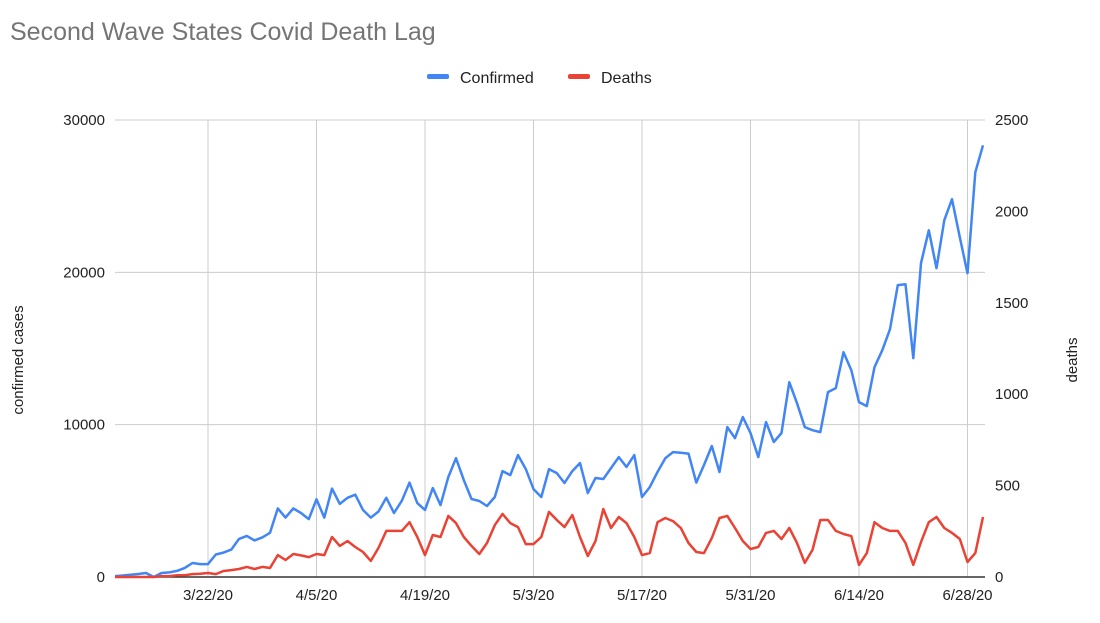 The width and height of the screenshot is (1100, 623). What do you see at coordinates (84, 425) in the screenshot?
I see `y-tick-label: 10000` at bounding box center [84, 425].